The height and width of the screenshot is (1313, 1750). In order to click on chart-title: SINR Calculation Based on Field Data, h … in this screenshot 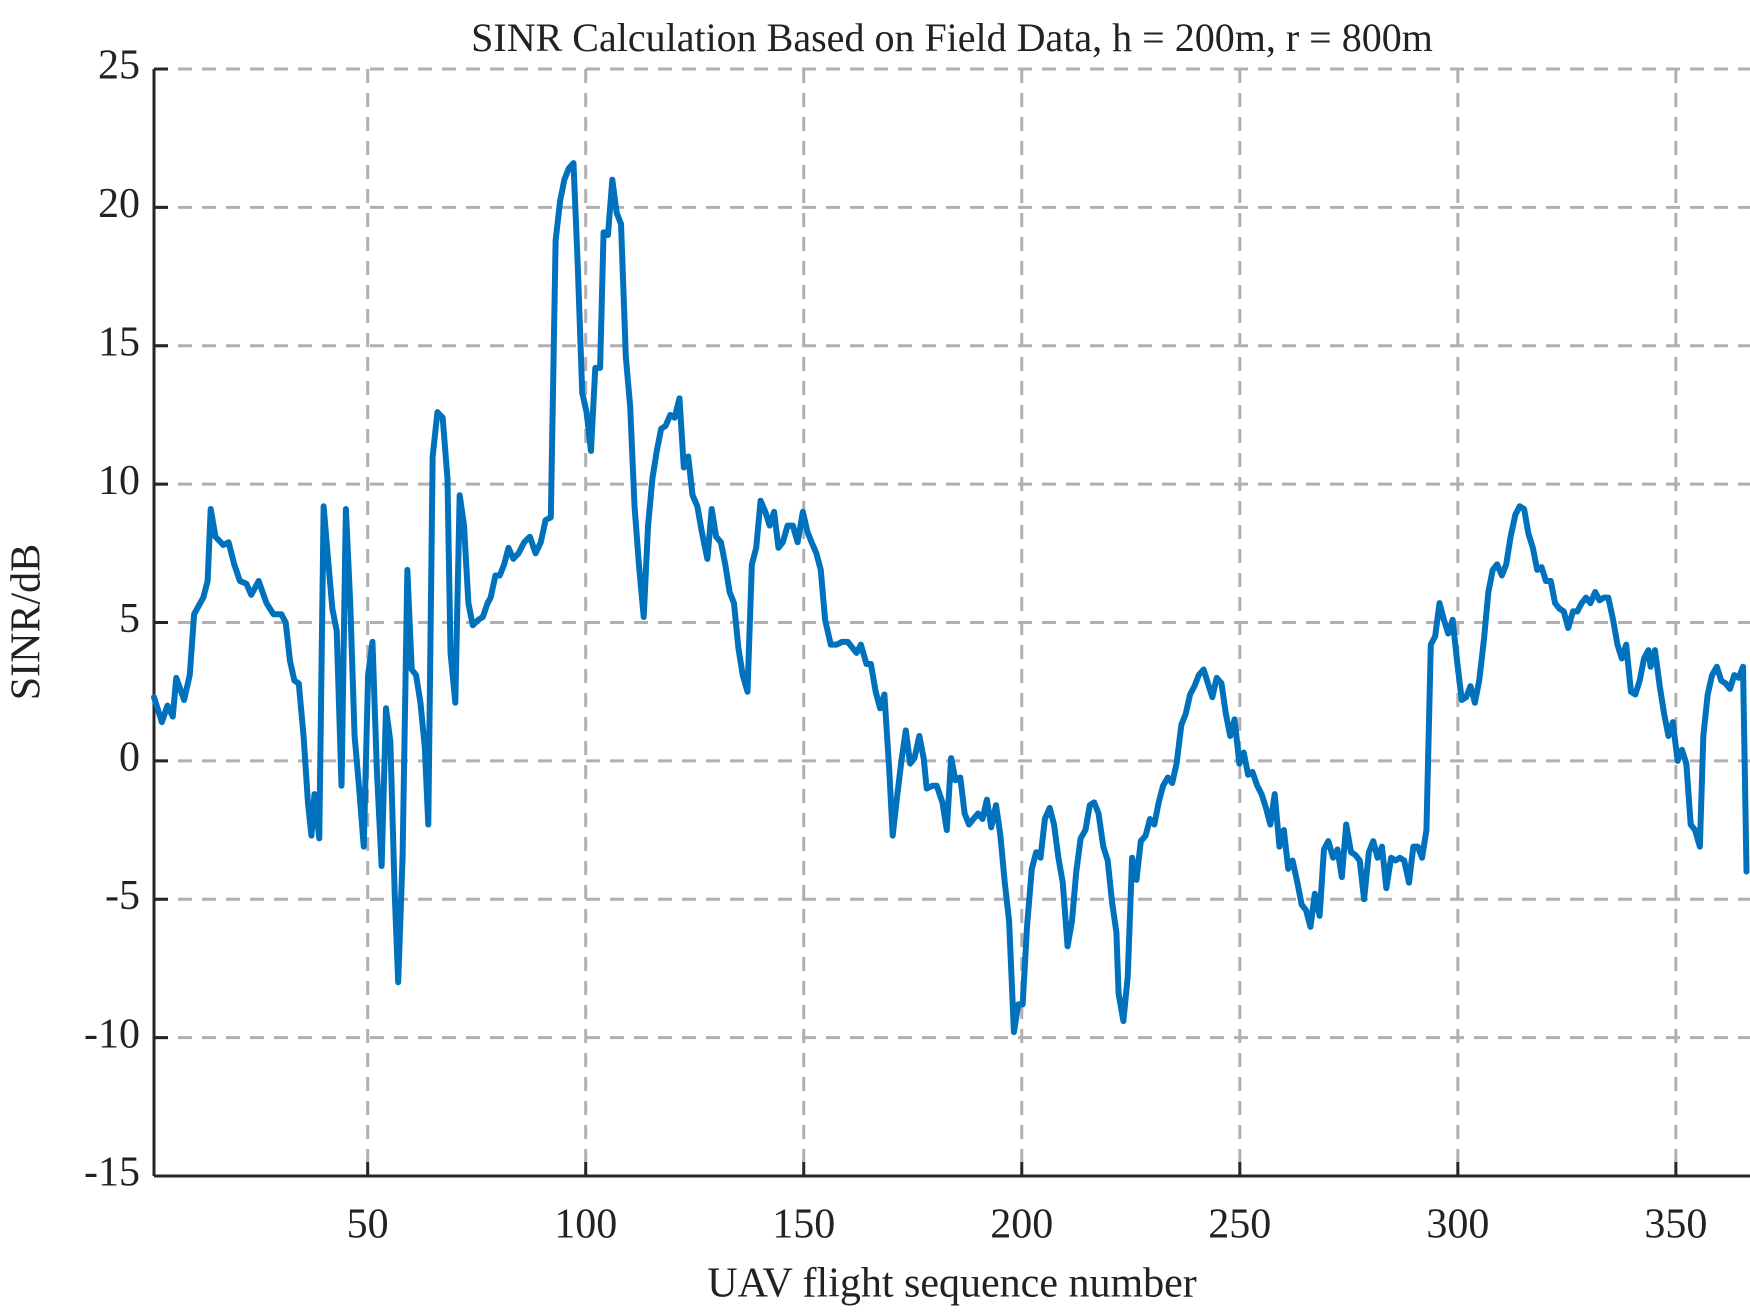, I will do `click(952, 37)`.